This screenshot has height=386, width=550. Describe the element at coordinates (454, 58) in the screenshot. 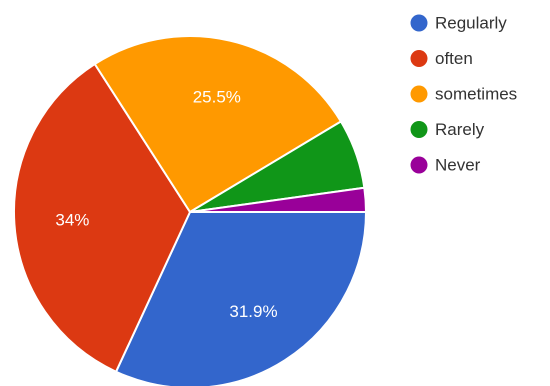

I see `legend-label-often: often` at that location.